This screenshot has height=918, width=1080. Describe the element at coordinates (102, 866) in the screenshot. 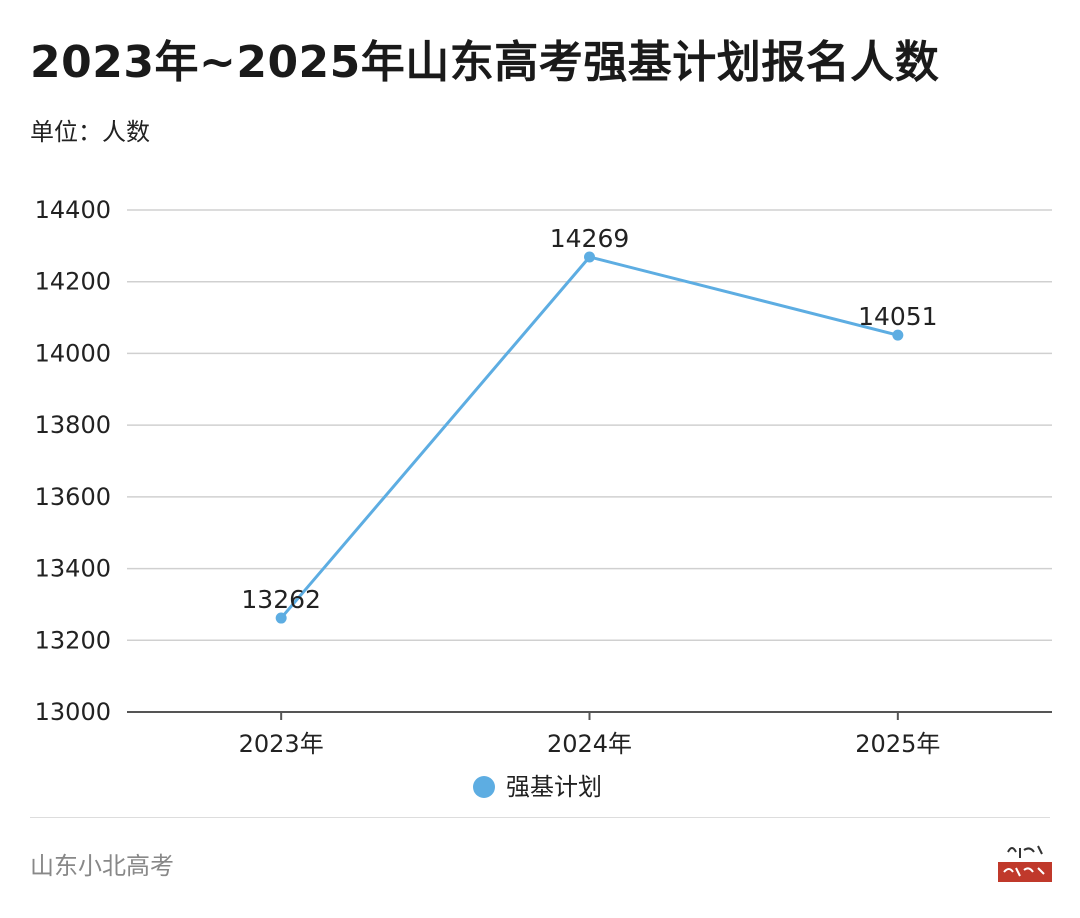

I see `source-label: 山东小北高考` at that location.